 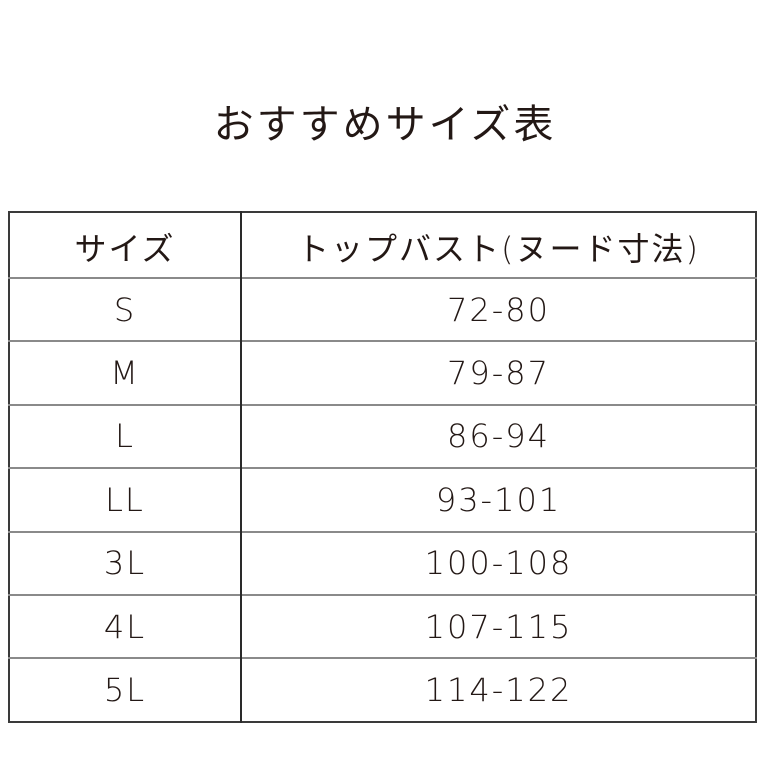 I want to click on size-cell: M, so click(x=125, y=373).